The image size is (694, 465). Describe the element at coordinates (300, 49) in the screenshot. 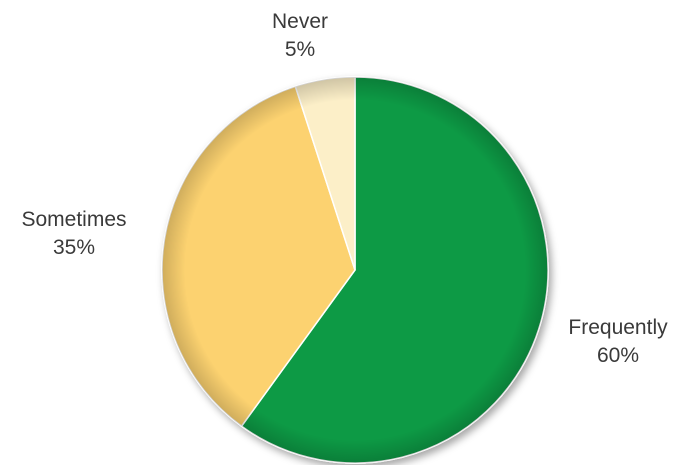

I see `slice-value-never: 5%` at that location.